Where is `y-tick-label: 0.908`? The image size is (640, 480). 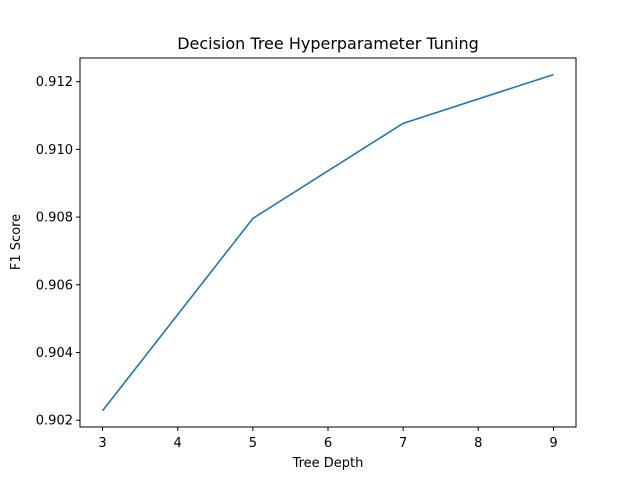
y-tick-label: 0.908 is located at coordinates (54, 218).